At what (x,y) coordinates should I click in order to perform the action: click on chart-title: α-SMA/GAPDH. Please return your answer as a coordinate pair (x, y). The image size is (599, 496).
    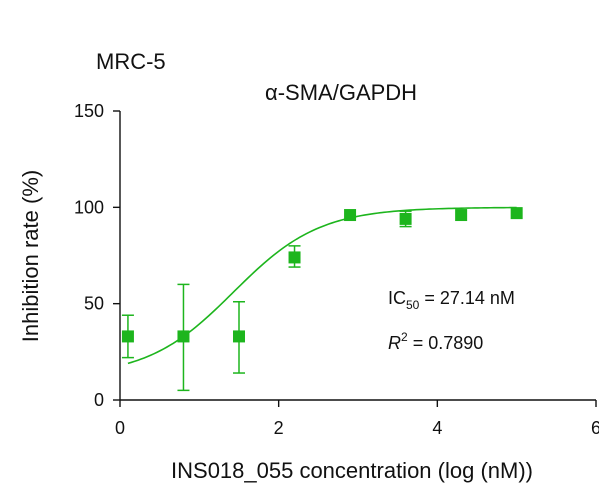
    Looking at the image, I should click on (341, 92).